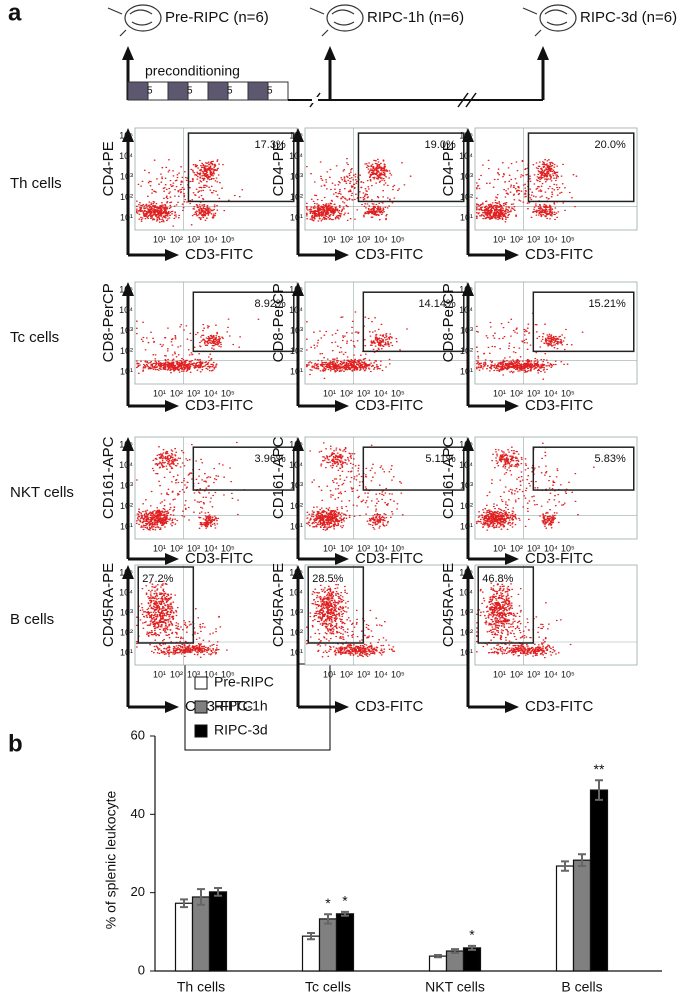 The height and width of the screenshot is (1001, 685). I want to click on row-label: Tc cells, so click(34, 337).